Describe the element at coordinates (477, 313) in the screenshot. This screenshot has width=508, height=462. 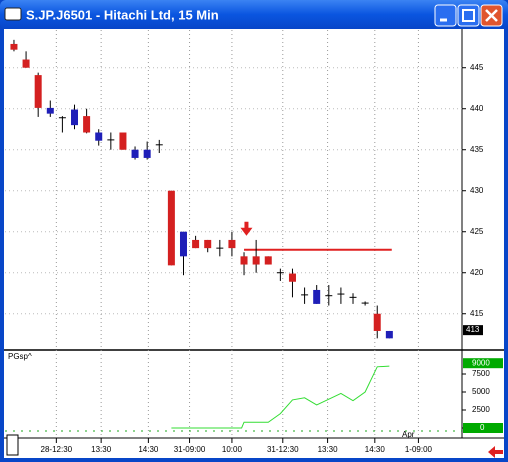
I see `y-tick-label: 415` at that location.